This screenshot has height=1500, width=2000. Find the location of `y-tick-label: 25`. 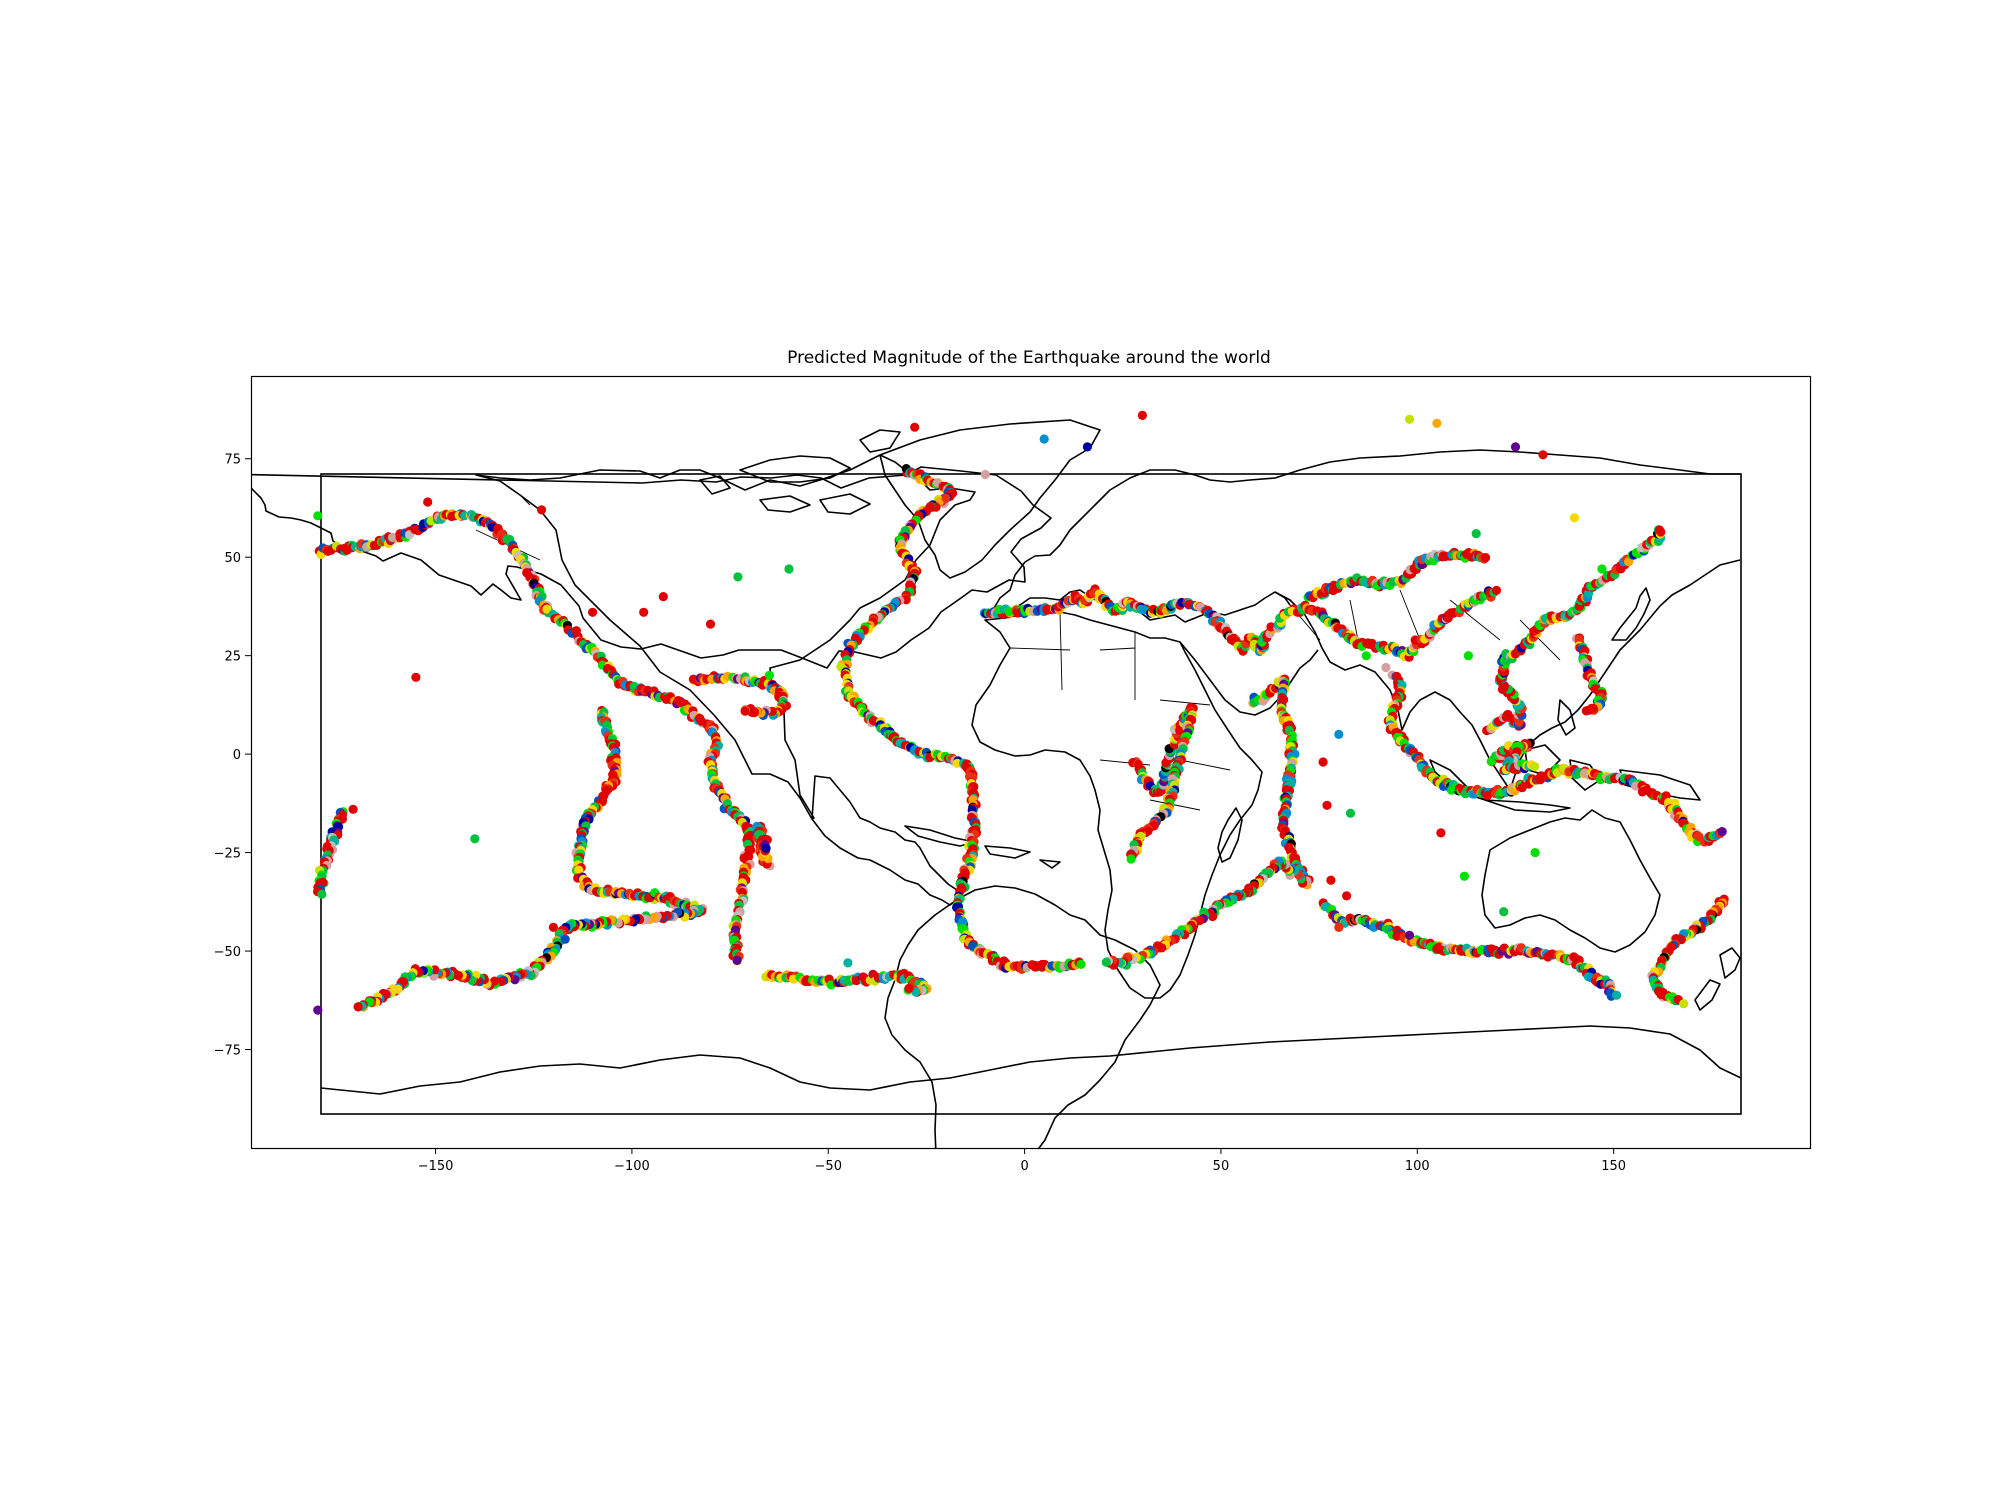

y-tick-label: 25 is located at coordinates (232, 657).